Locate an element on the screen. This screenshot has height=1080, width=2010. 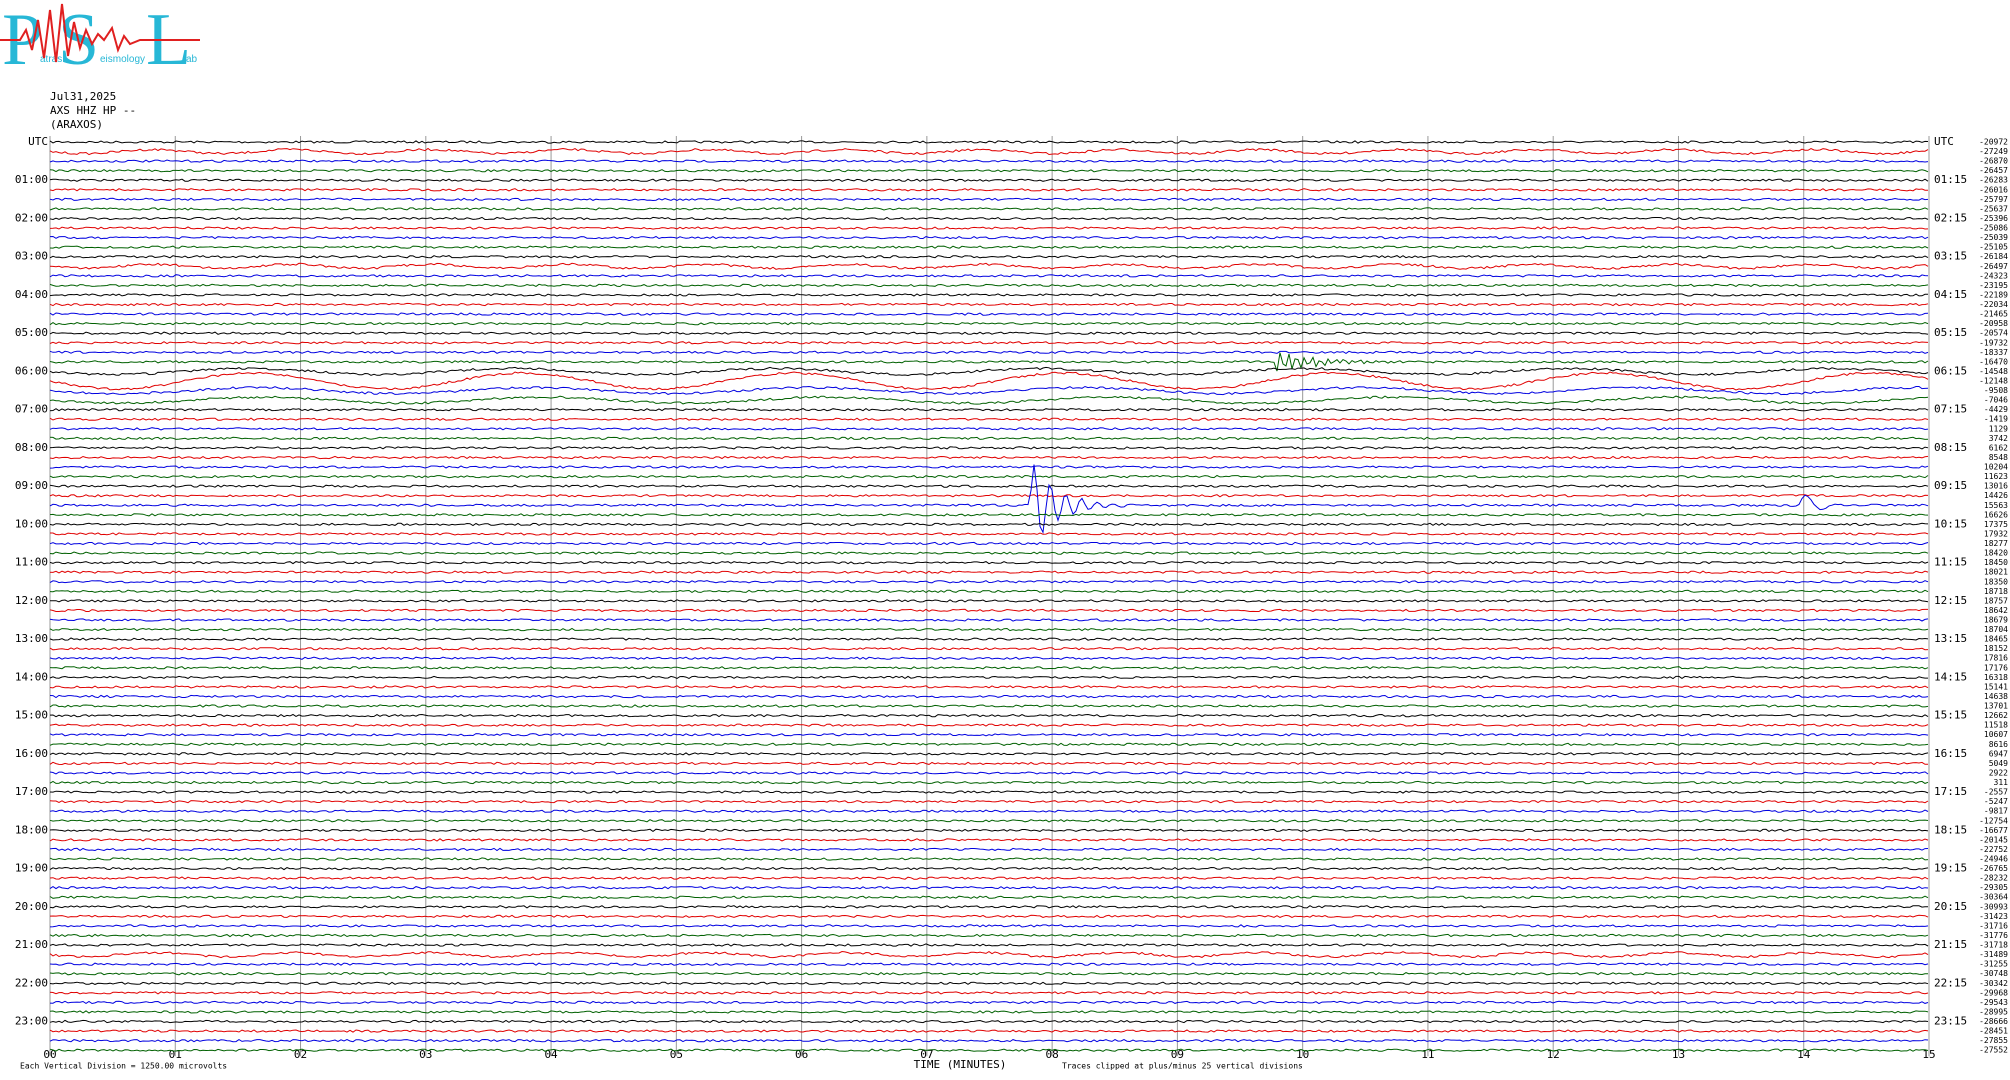
offset-label: -25637 is located at coordinates (1993, 208).